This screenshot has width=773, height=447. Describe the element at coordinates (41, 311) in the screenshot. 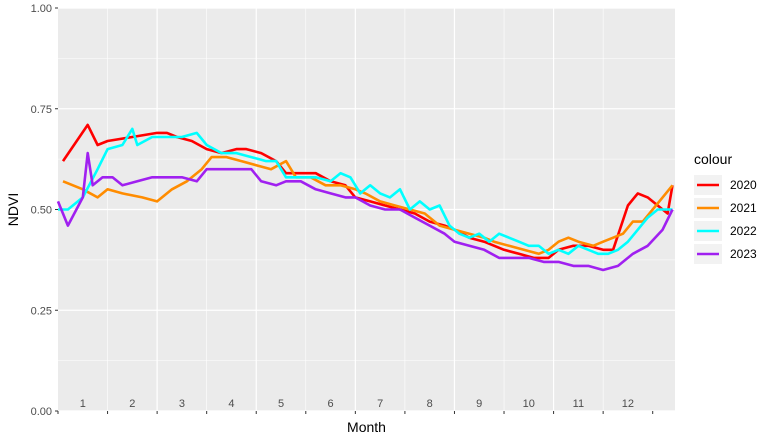

I see `y-tick-label: 0.25` at that location.